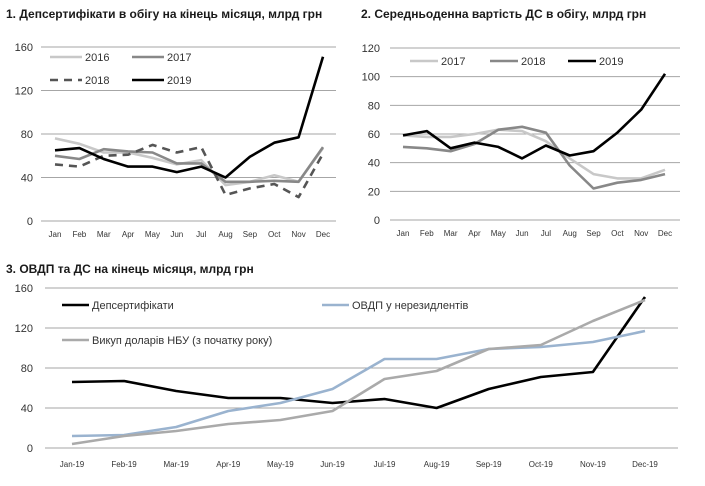 The image size is (705, 486). What do you see at coordinates (225, 234) in the screenshot?
I see `c1-xtick-label: Aug` at bounding box center [225, 234].